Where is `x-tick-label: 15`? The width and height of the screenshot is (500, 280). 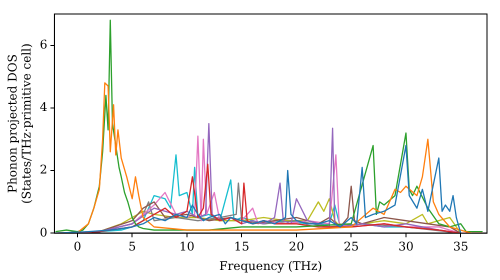
x-tick-label: 15 is located at coordinates (242, 247).